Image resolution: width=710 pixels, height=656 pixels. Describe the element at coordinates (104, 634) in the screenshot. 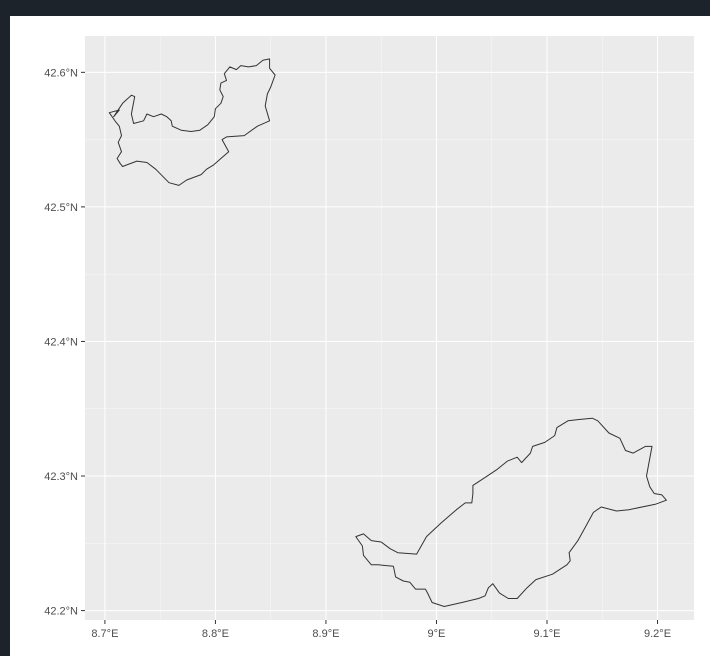

I see `x-tick-label: 8.7°E` at that location.